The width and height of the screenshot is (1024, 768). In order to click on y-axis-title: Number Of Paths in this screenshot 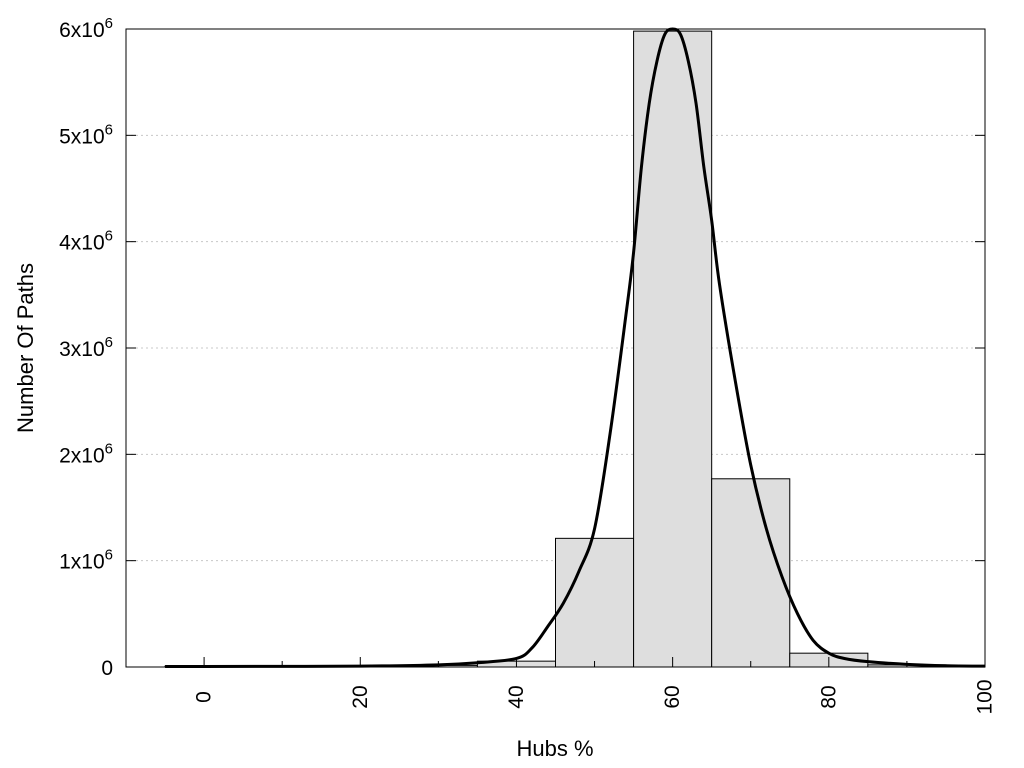, I will do `click(25, 348)`.